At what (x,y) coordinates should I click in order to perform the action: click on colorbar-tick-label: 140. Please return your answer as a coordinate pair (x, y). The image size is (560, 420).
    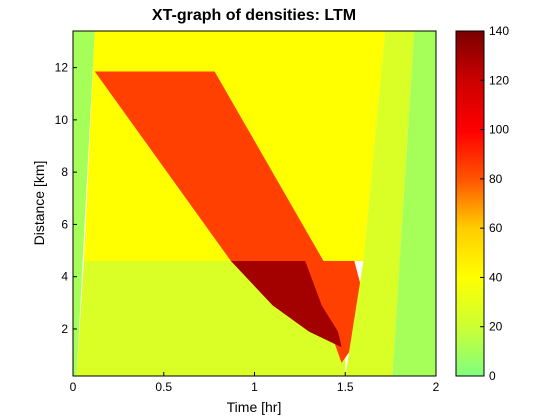
    Looking at the image, I should click on (499, 31).